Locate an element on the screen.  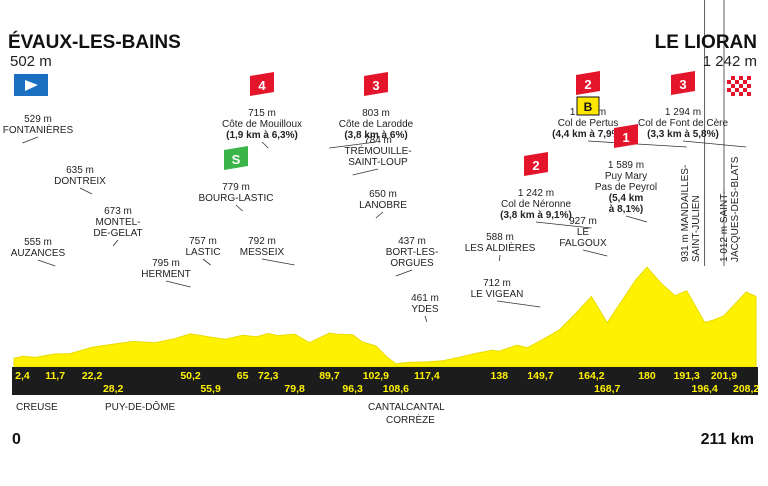
waypoint-name: ORGUES is located at coordinates (412, 263).